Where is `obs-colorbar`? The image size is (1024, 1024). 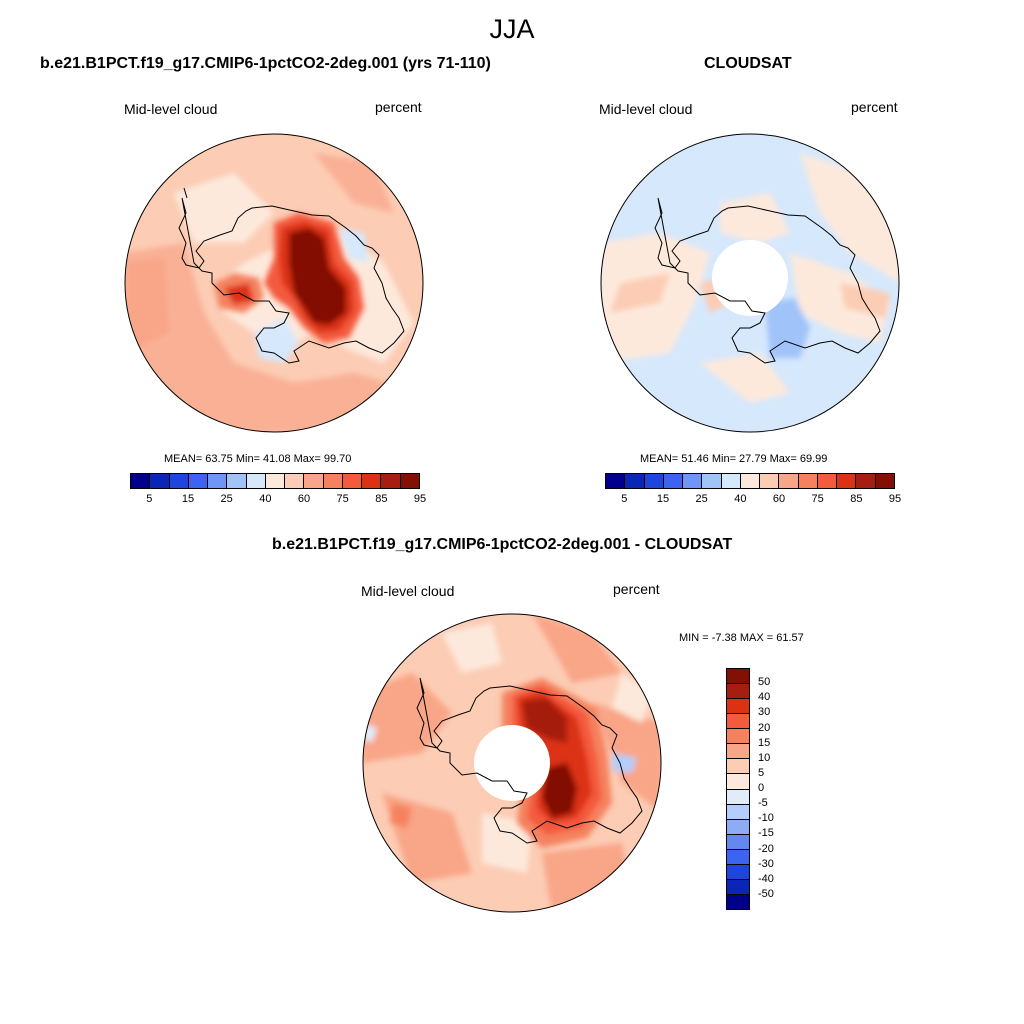 obs-colorbar is located at coordinates (750, 481).